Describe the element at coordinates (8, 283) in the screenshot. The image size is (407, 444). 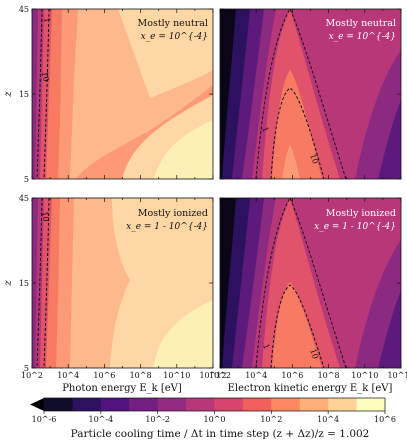
I see `ylabel-bottom: z` at that location.